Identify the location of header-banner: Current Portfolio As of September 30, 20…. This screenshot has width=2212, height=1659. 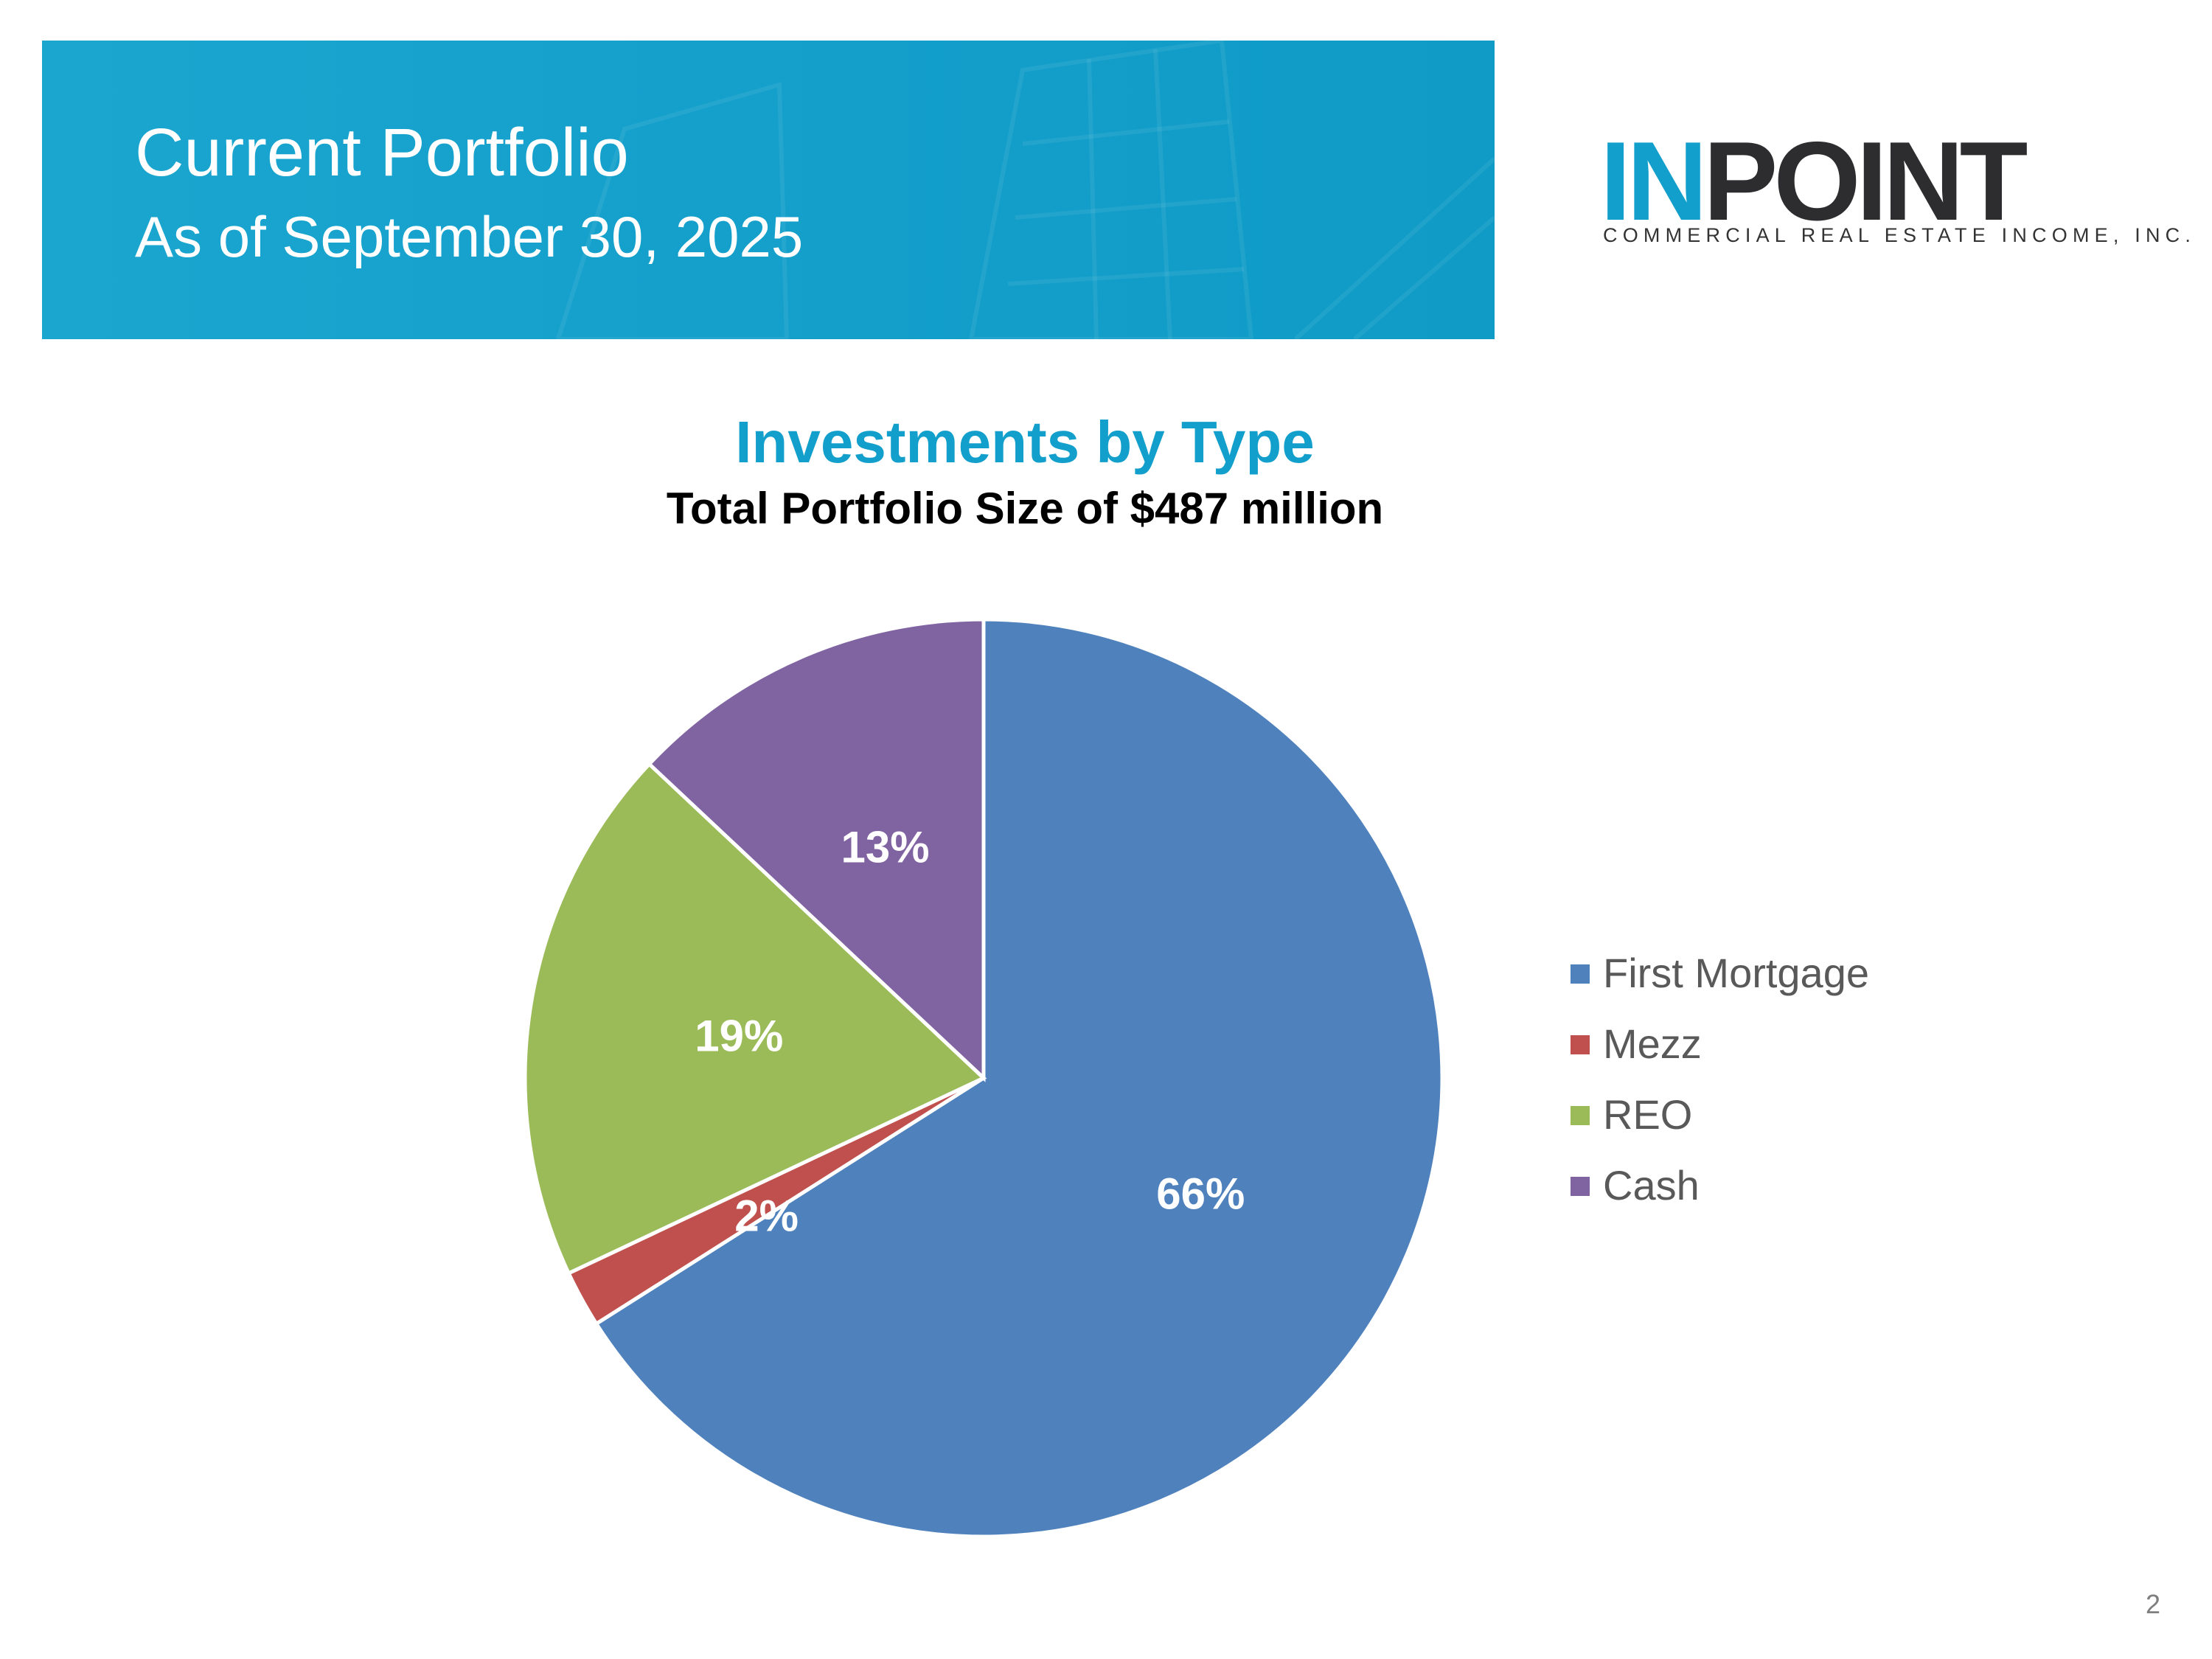
(768, 190).